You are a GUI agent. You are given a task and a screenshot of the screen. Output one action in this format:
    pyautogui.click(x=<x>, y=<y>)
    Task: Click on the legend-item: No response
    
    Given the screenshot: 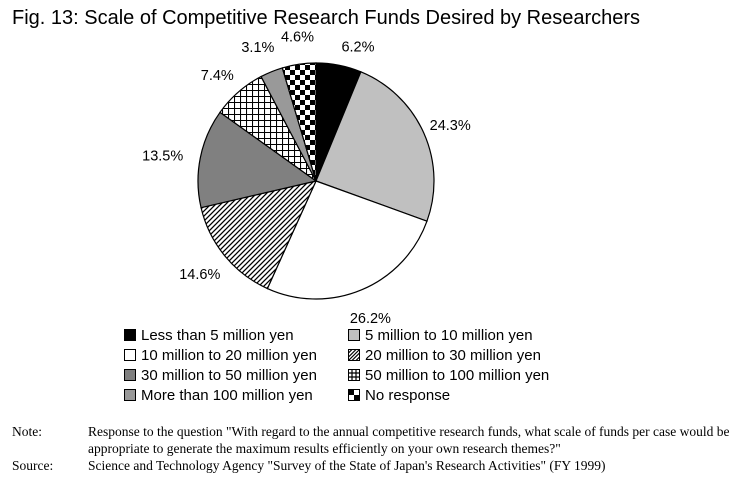 What is the action you would take?
    pyautogui.click(x=399, y=395)
    